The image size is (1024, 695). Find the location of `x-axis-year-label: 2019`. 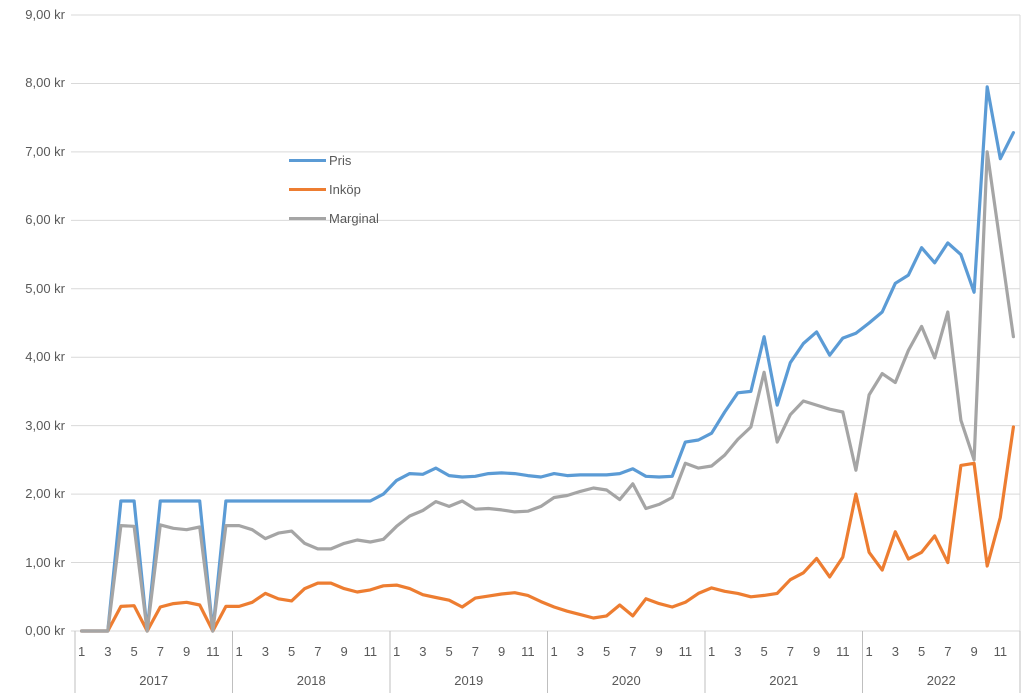

x-axis-year-label: 2019 is located at coordinates (469, 680).